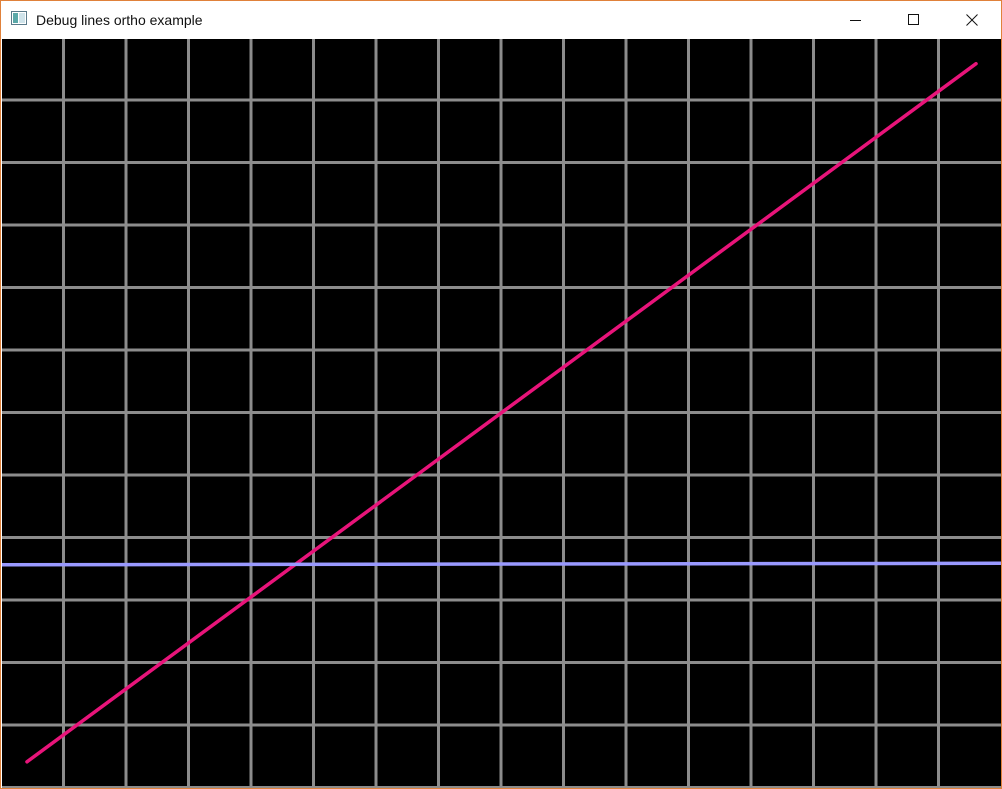 The image size is (1002, 789). What do you see at coordinates (501, 564) in the screenshot?
I see `horizontal-line` at bounding box center [501, 564].